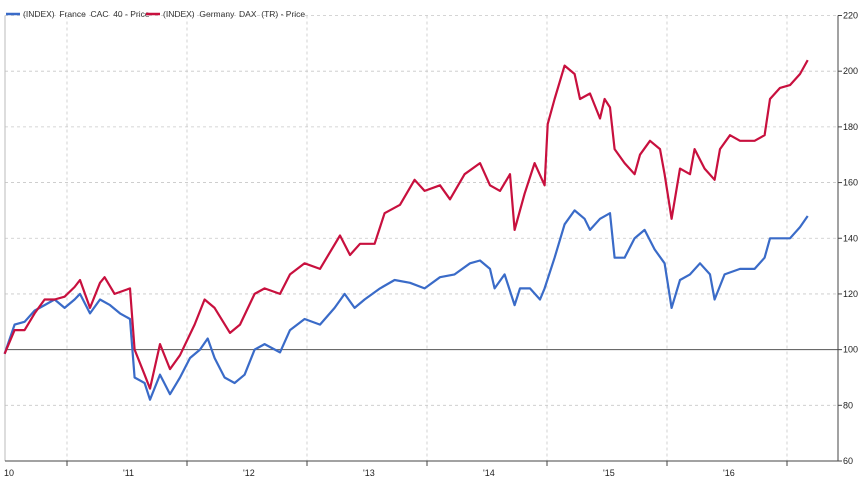 The width and height of the screenshot is (861, 482). What do you see at coordinates (369, 473) in the screenshot?
I see `x-tick-label: '13` at bounding box center [369, 473].